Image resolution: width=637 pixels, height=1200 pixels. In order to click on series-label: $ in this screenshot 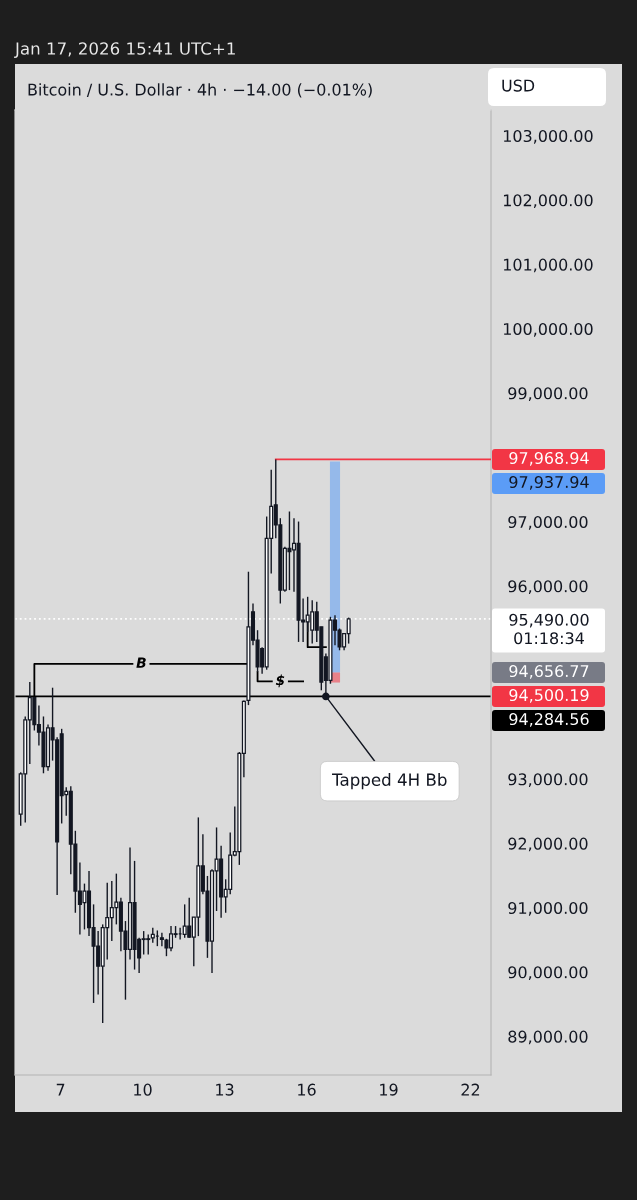, I will do `click(280, 681)`.